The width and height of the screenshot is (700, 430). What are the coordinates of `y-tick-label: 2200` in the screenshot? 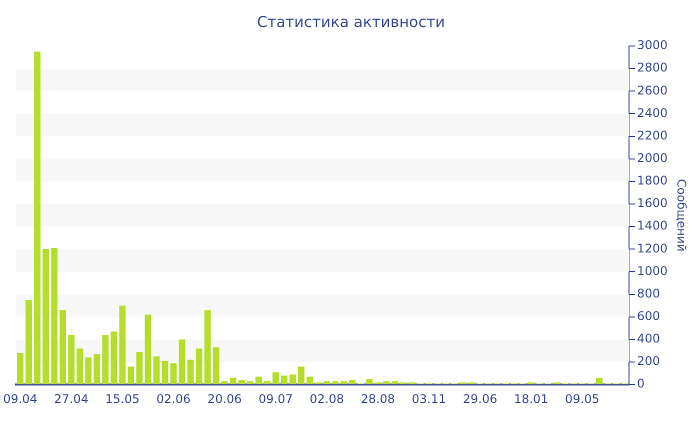 It's located at (652, 135).